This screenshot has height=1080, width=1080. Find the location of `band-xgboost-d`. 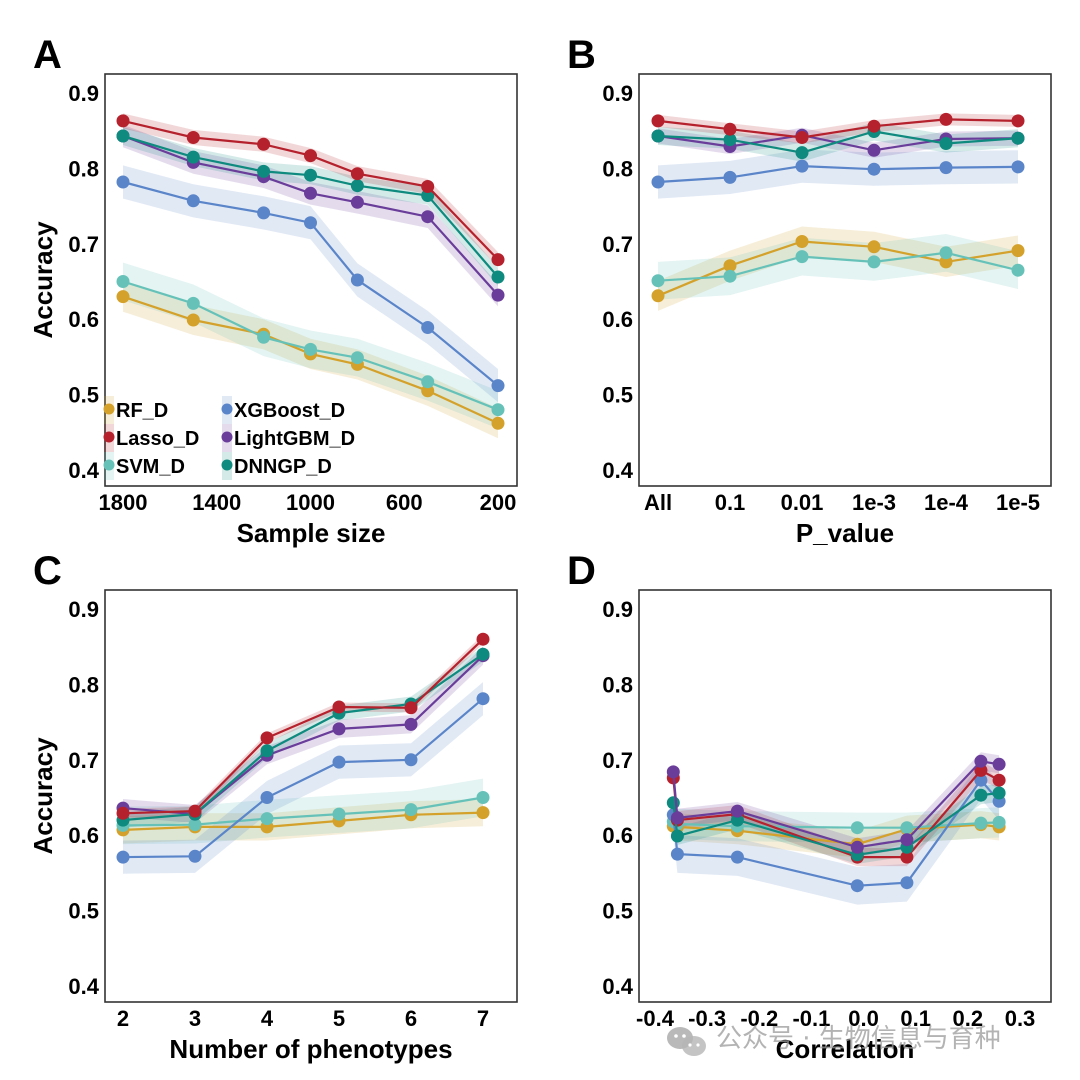

band-xgboost-d is located at coordinates (303, 778).